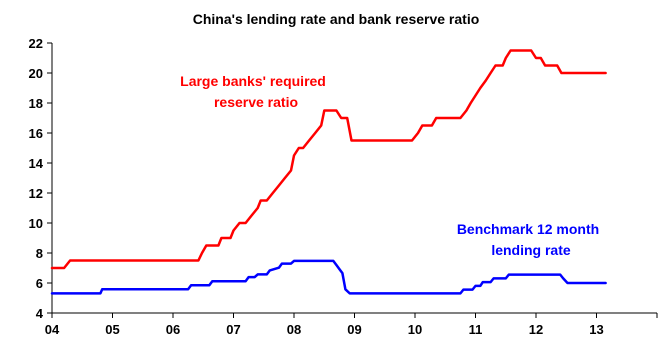 The height and width of the screenshot is (341, 663). I want to click on x-tick-label: 05, so click(112, 329).